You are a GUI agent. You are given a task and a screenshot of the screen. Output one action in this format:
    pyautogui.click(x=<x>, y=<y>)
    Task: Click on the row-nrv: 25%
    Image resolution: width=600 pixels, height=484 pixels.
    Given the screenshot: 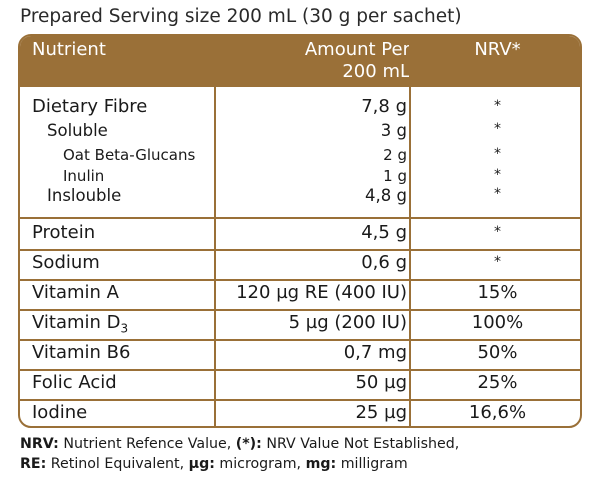 What is the action you would take?
    pyautogui.click(x=497, y=382)
    